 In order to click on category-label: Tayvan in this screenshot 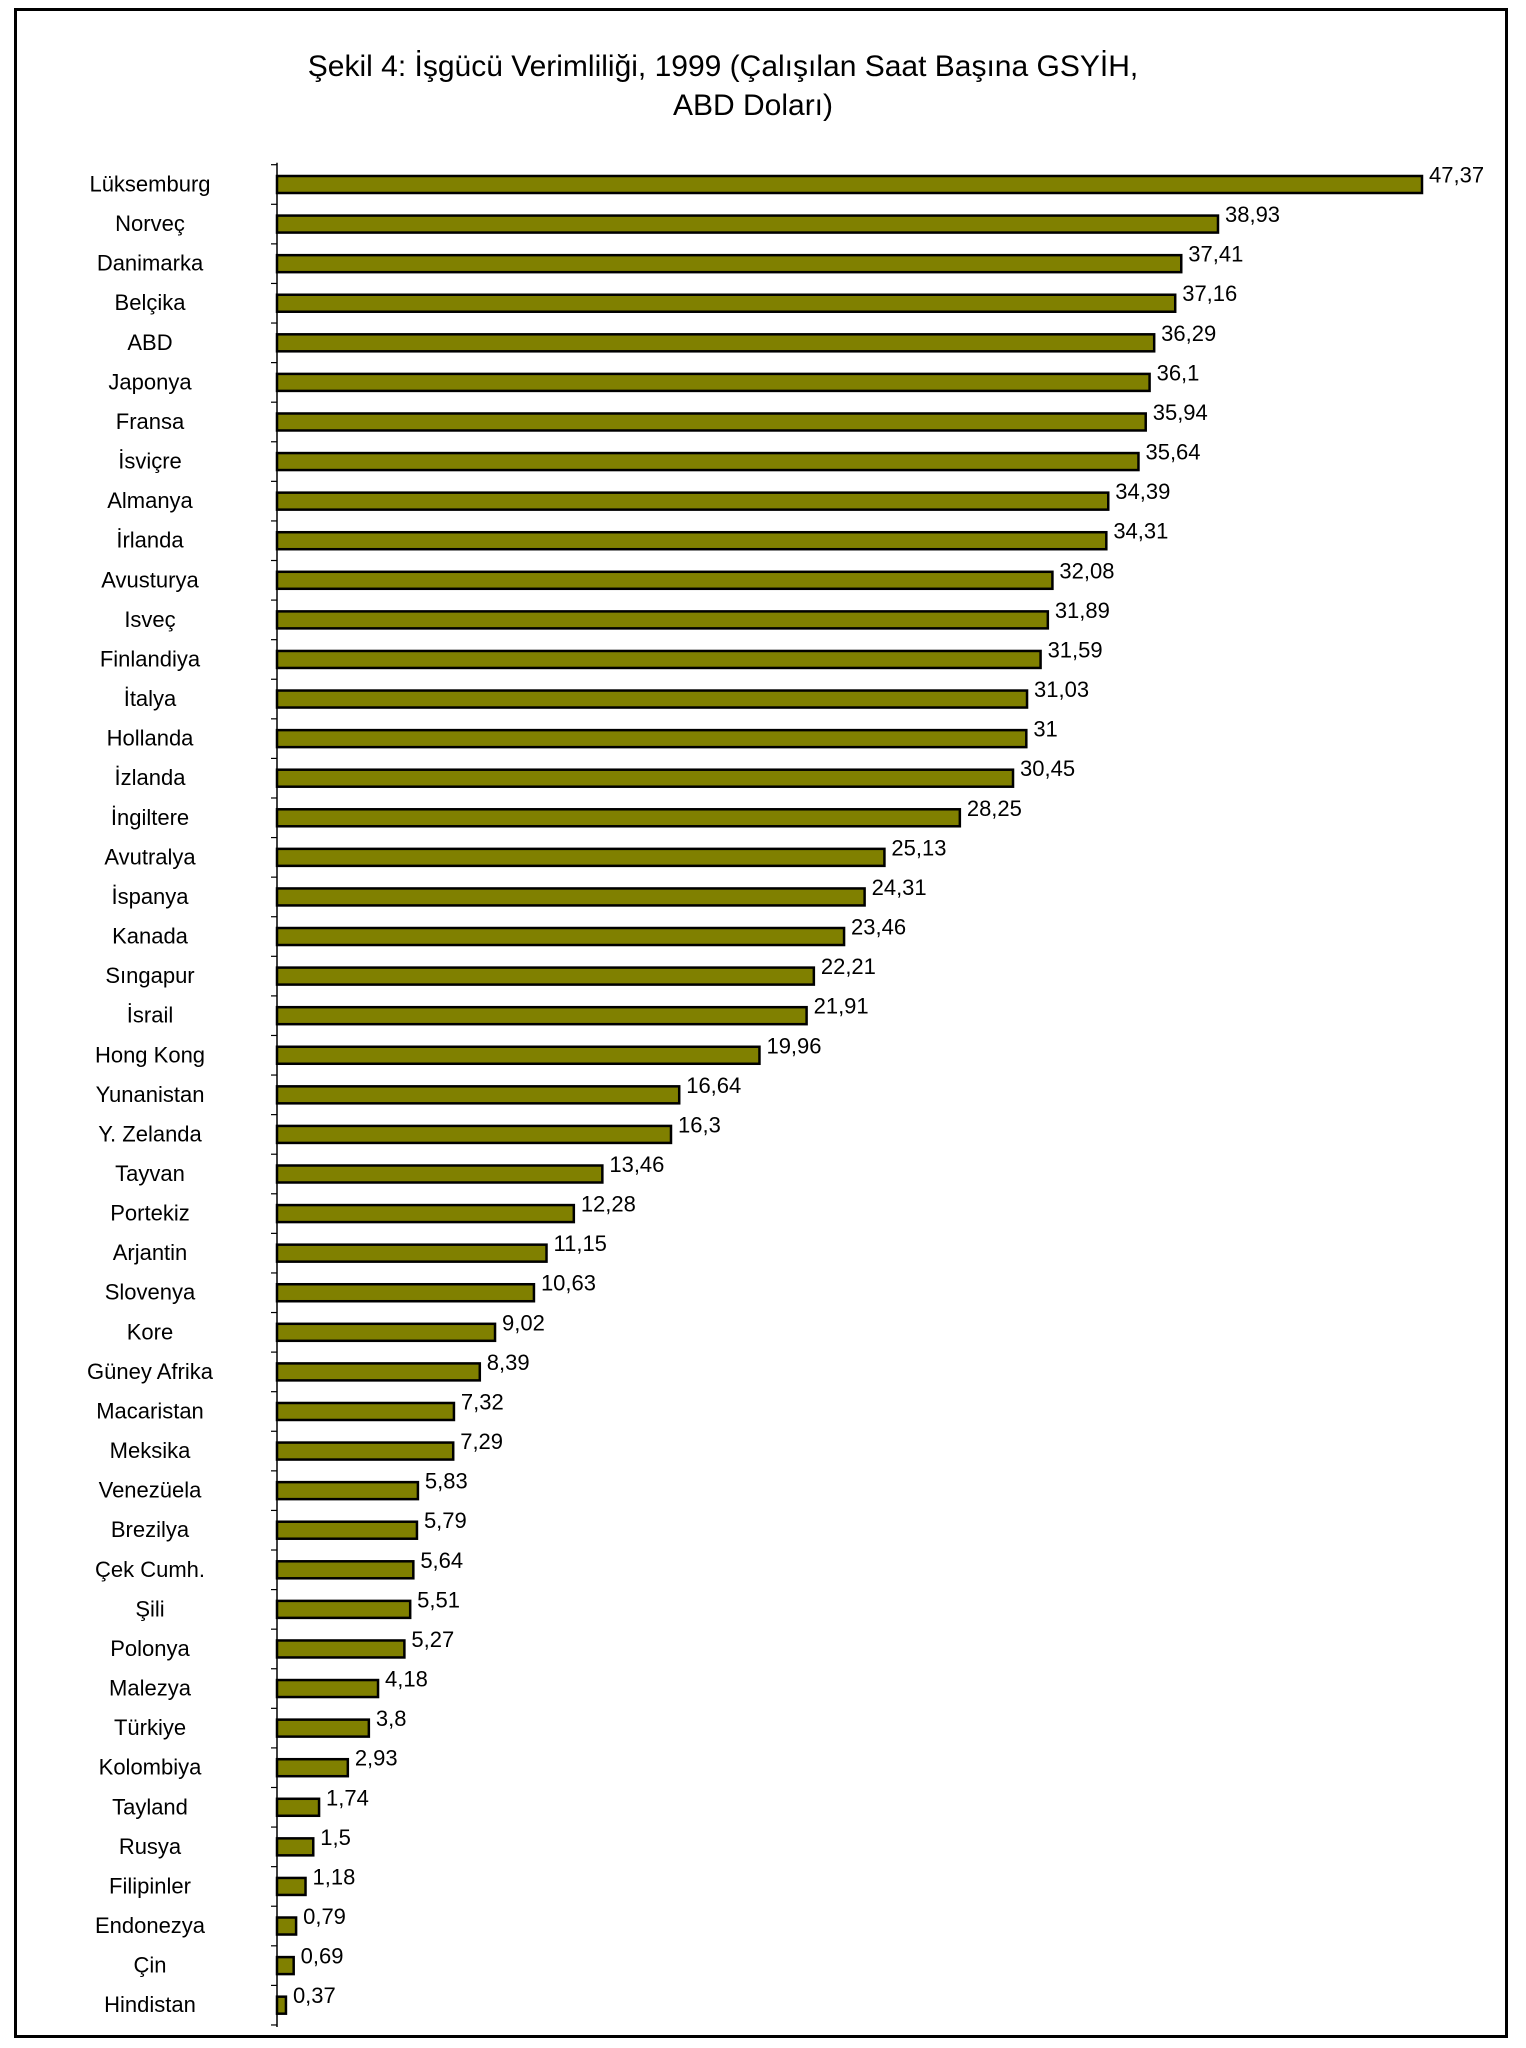, I will do `click(150, 1173)`.